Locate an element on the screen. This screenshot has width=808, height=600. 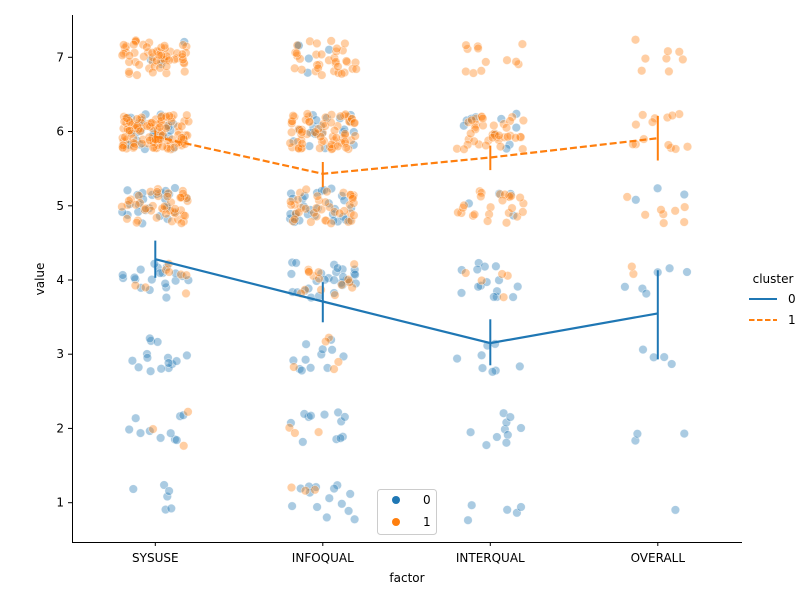
y-tick-label: 4 is located at coordinates (60, 280).